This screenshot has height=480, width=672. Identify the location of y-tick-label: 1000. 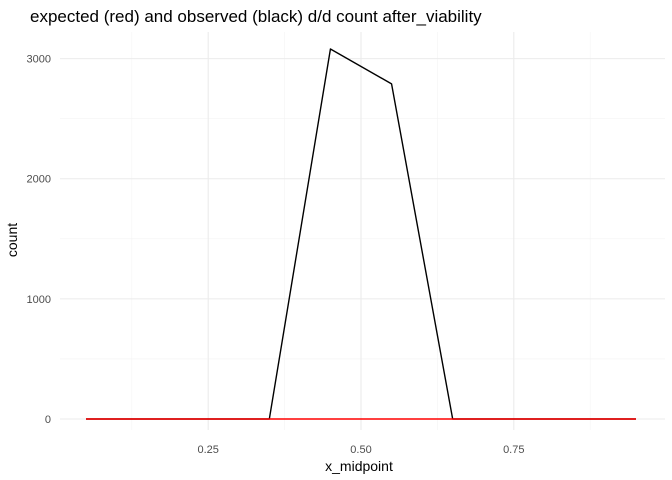
(39, 300).